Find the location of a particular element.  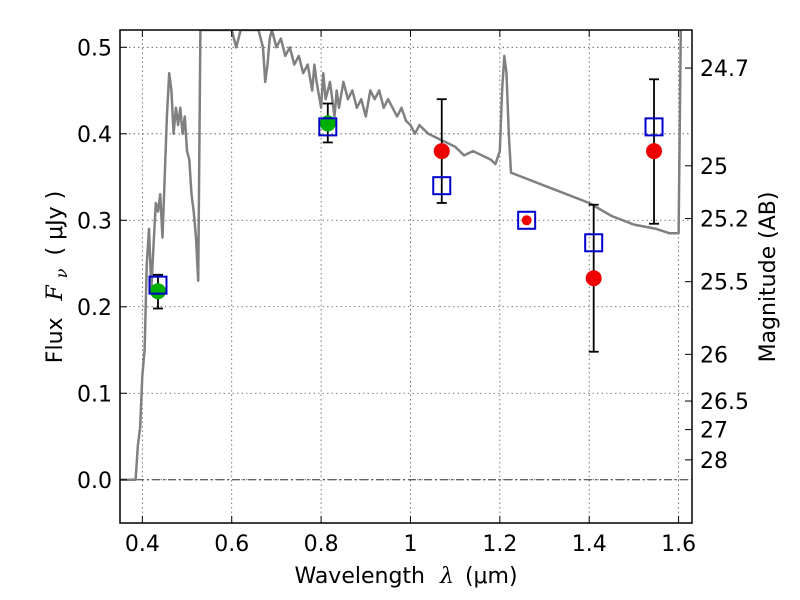

y-axis-unit: ( μJy ) is located at coordinates (55, 223).